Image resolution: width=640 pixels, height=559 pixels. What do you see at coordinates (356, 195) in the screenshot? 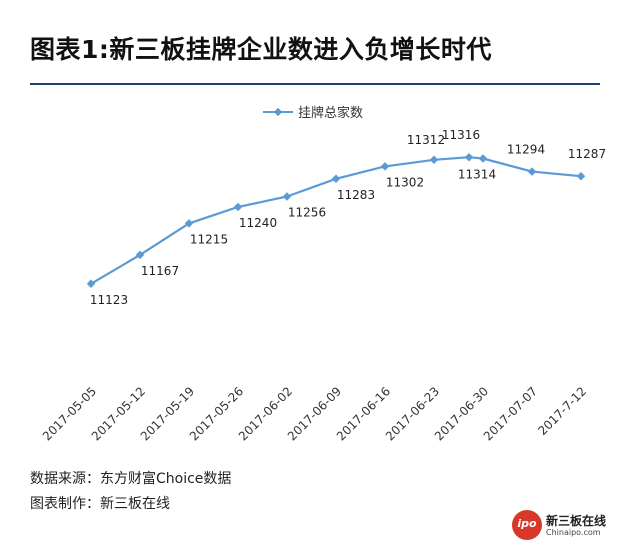
I see `data-label: 11283` at bounding box center [356, 195].